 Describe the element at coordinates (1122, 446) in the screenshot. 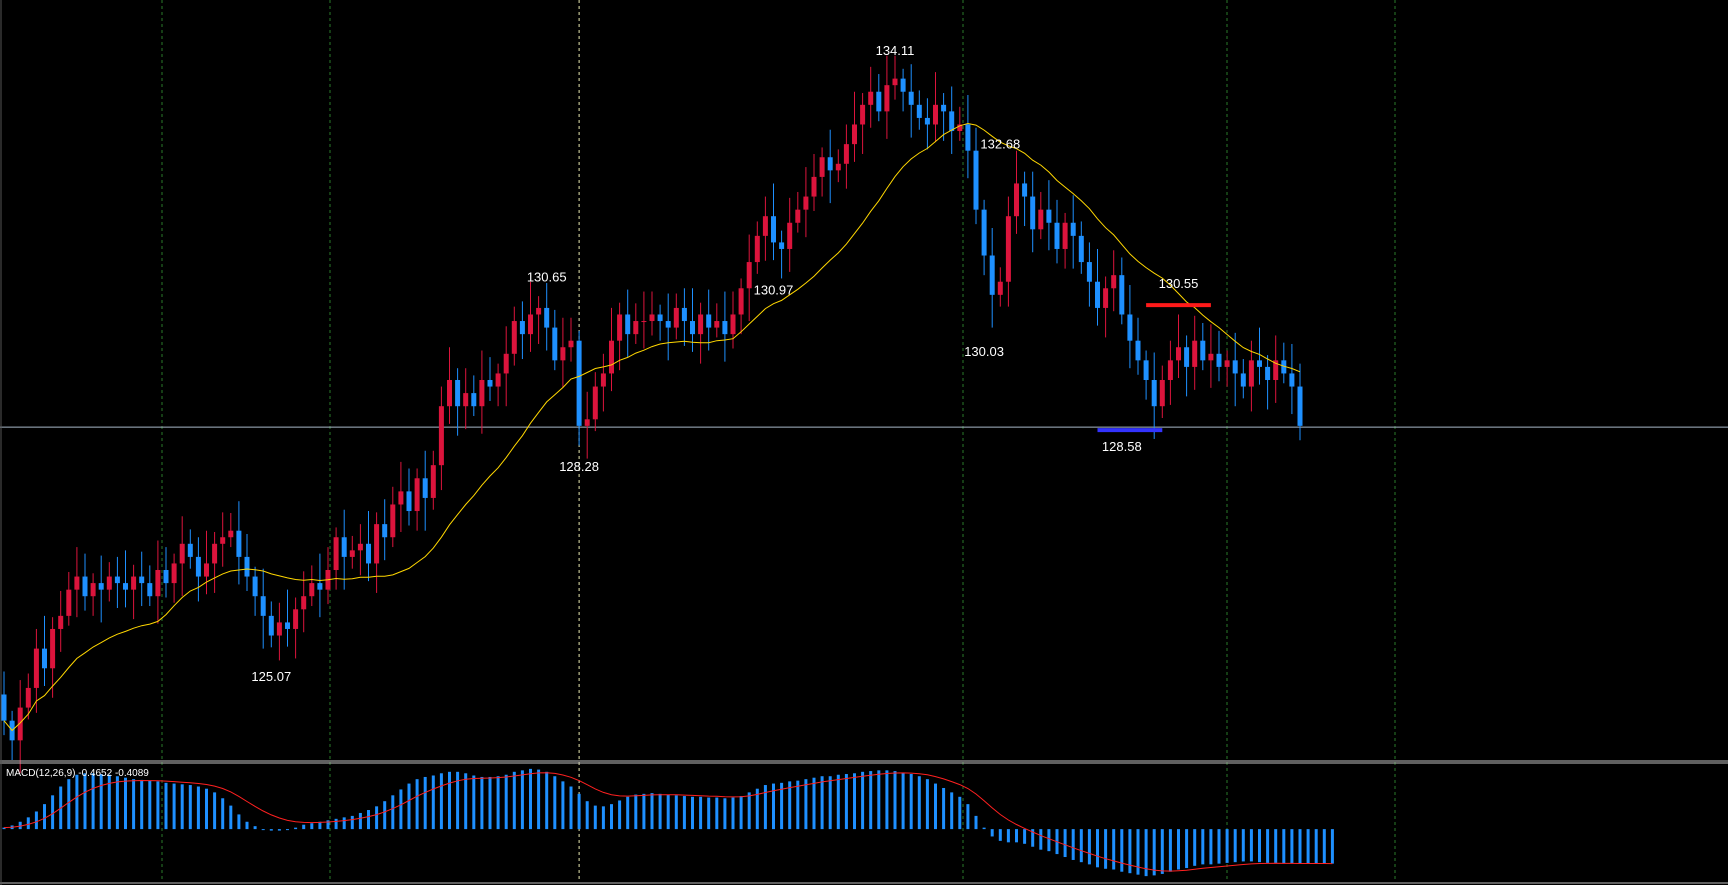

I see `price-annotation: 128.58` at that location.